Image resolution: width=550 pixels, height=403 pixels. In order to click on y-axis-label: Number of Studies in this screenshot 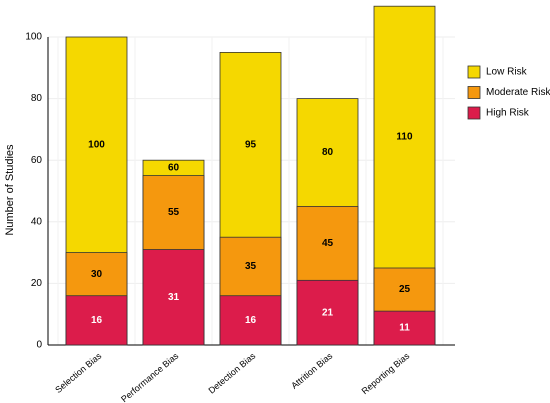, I will do `click(10, 190)`.